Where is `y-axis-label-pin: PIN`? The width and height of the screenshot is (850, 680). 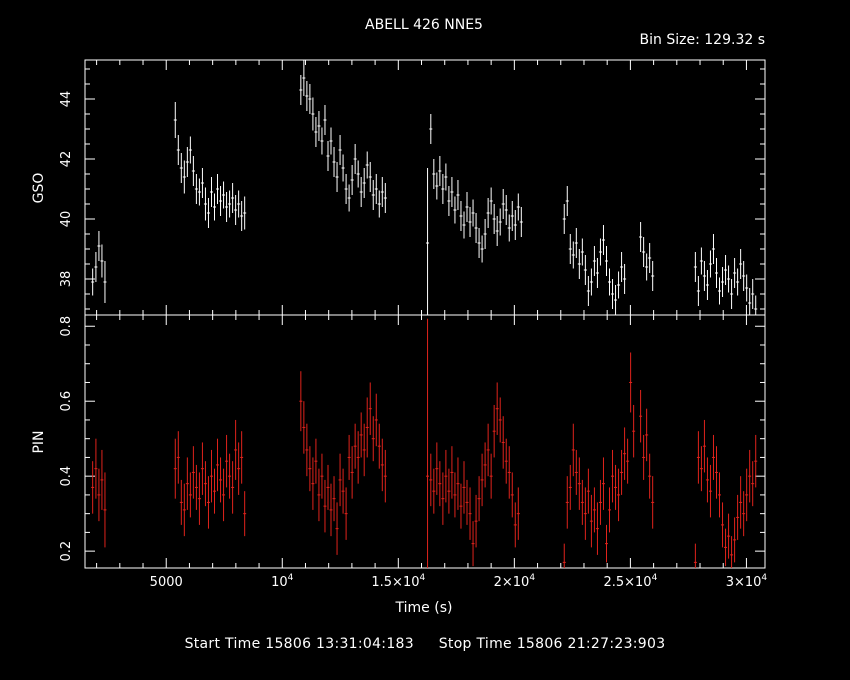 y-axis-label-pin: PIN is located at coordinates (39, 441).